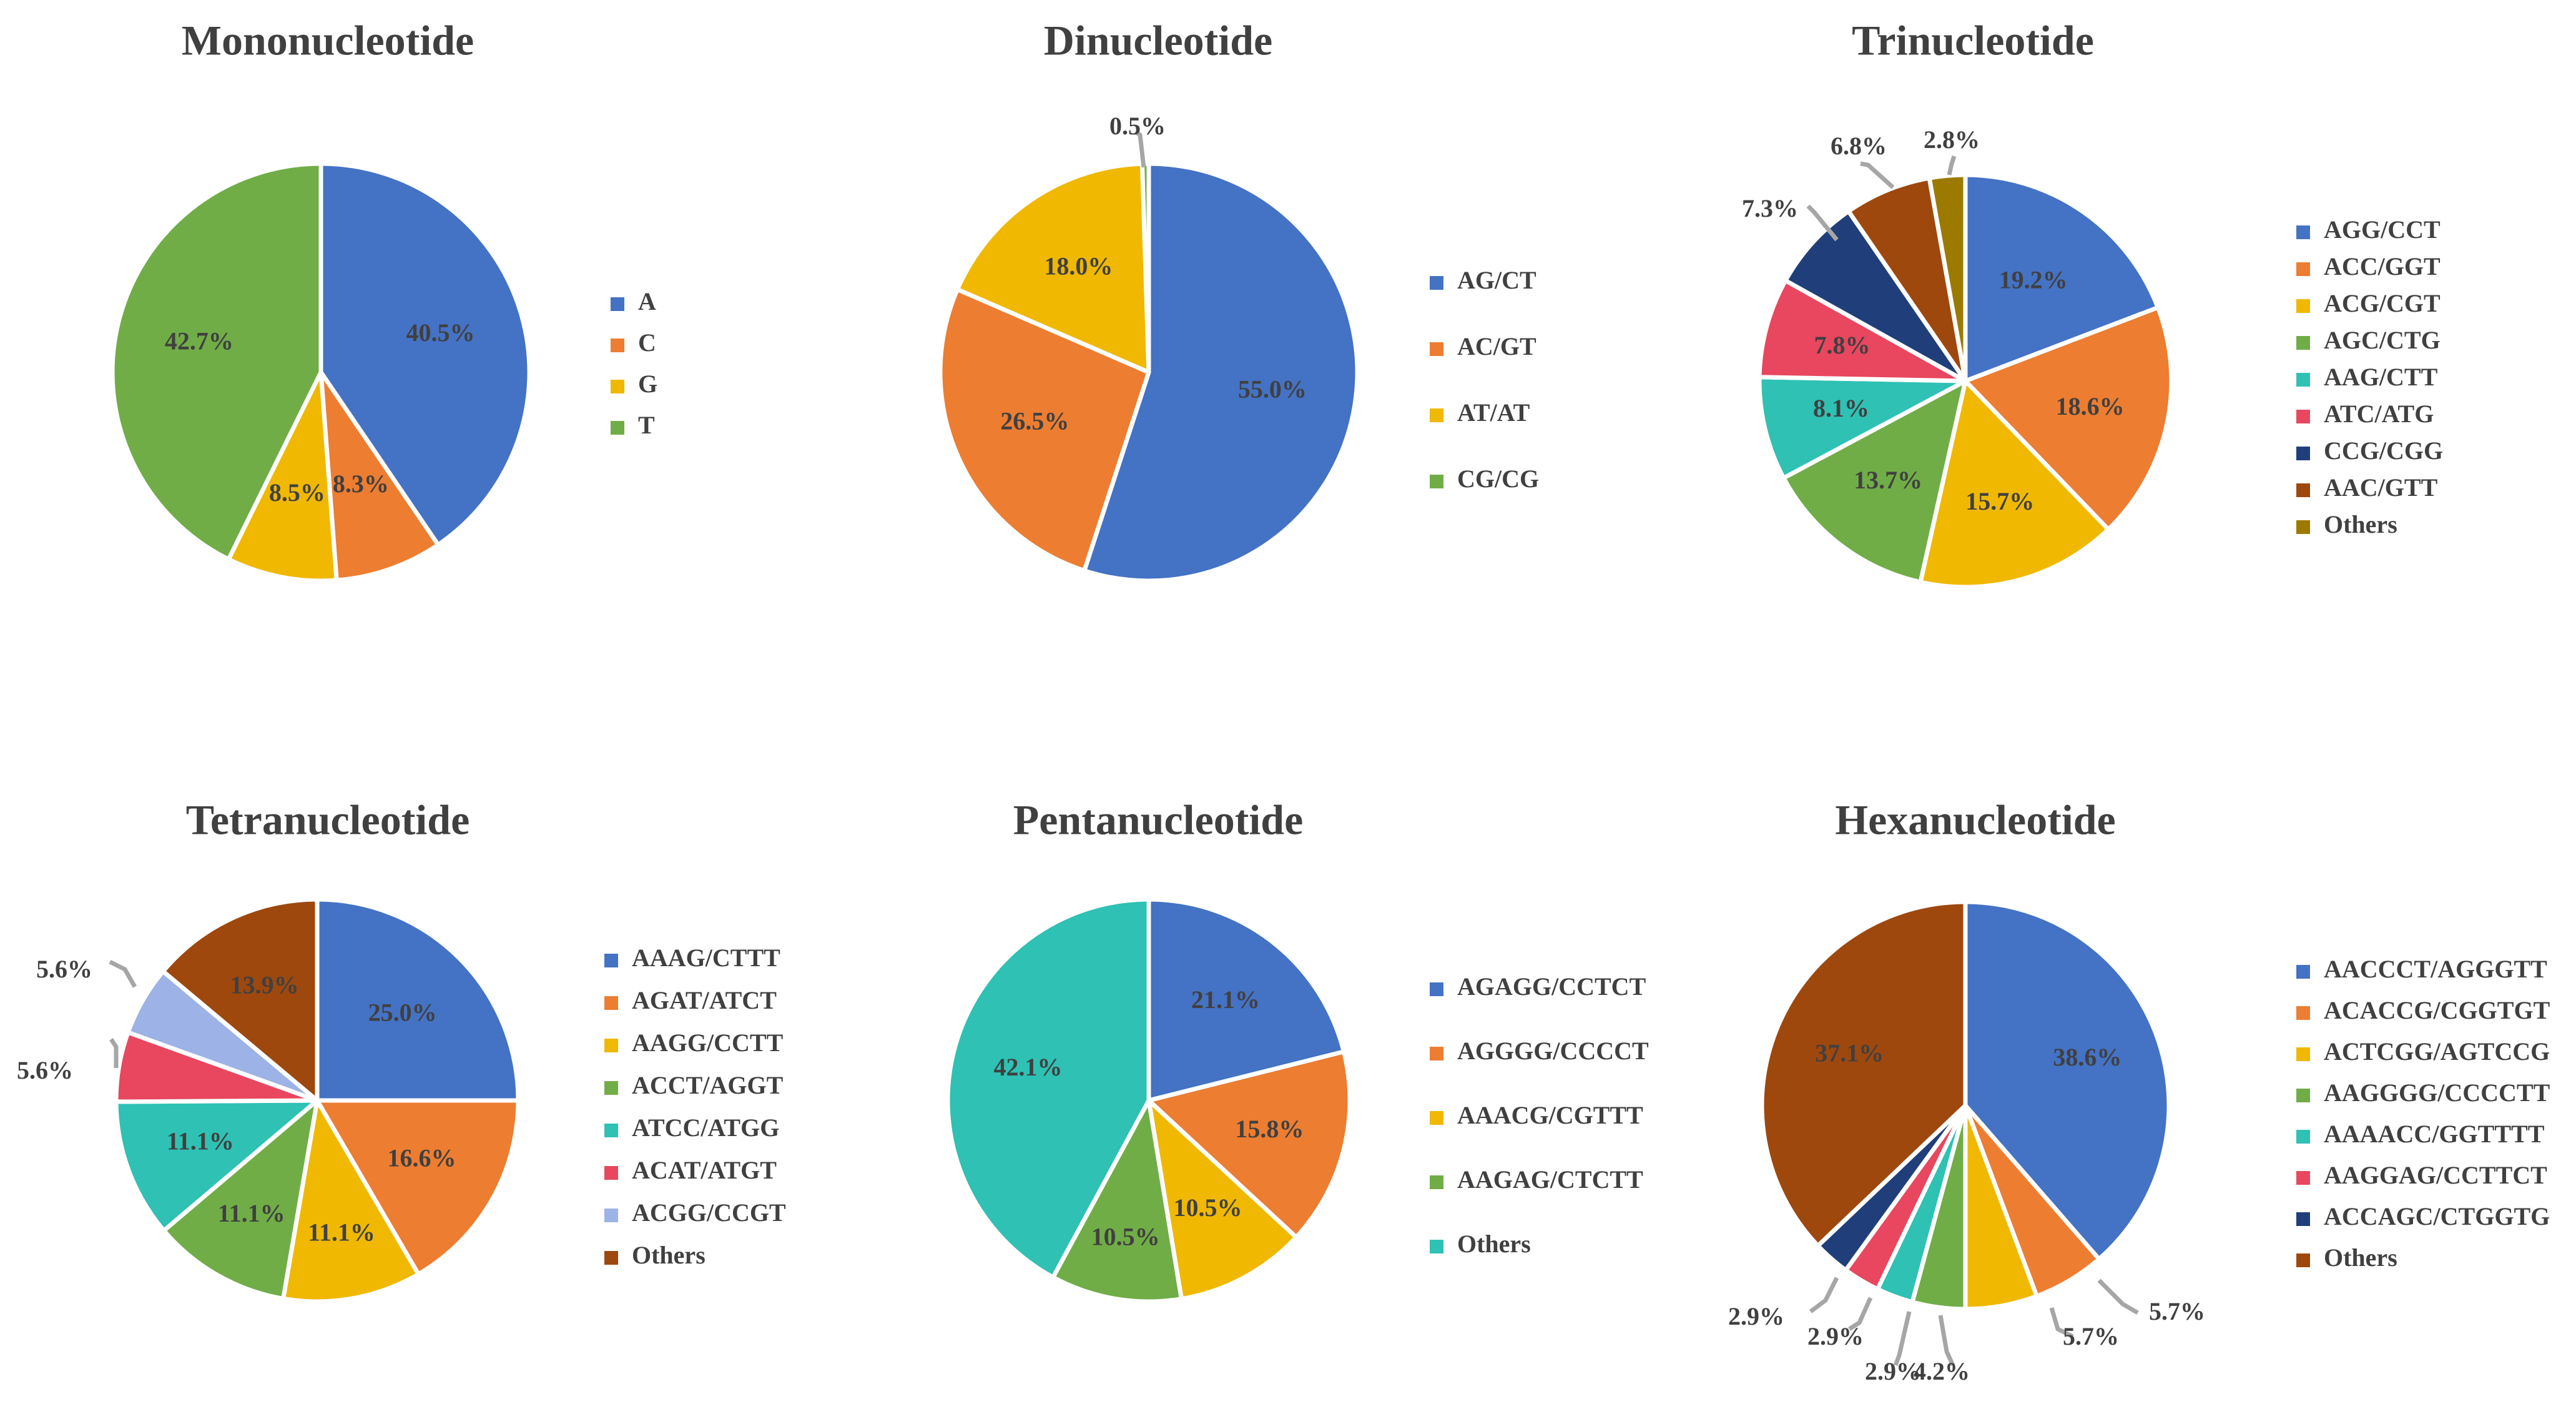 The width and height of the screenshot is (2576, 1404). I want to click on chart-title: Mononucleotide, so click(328, 40).